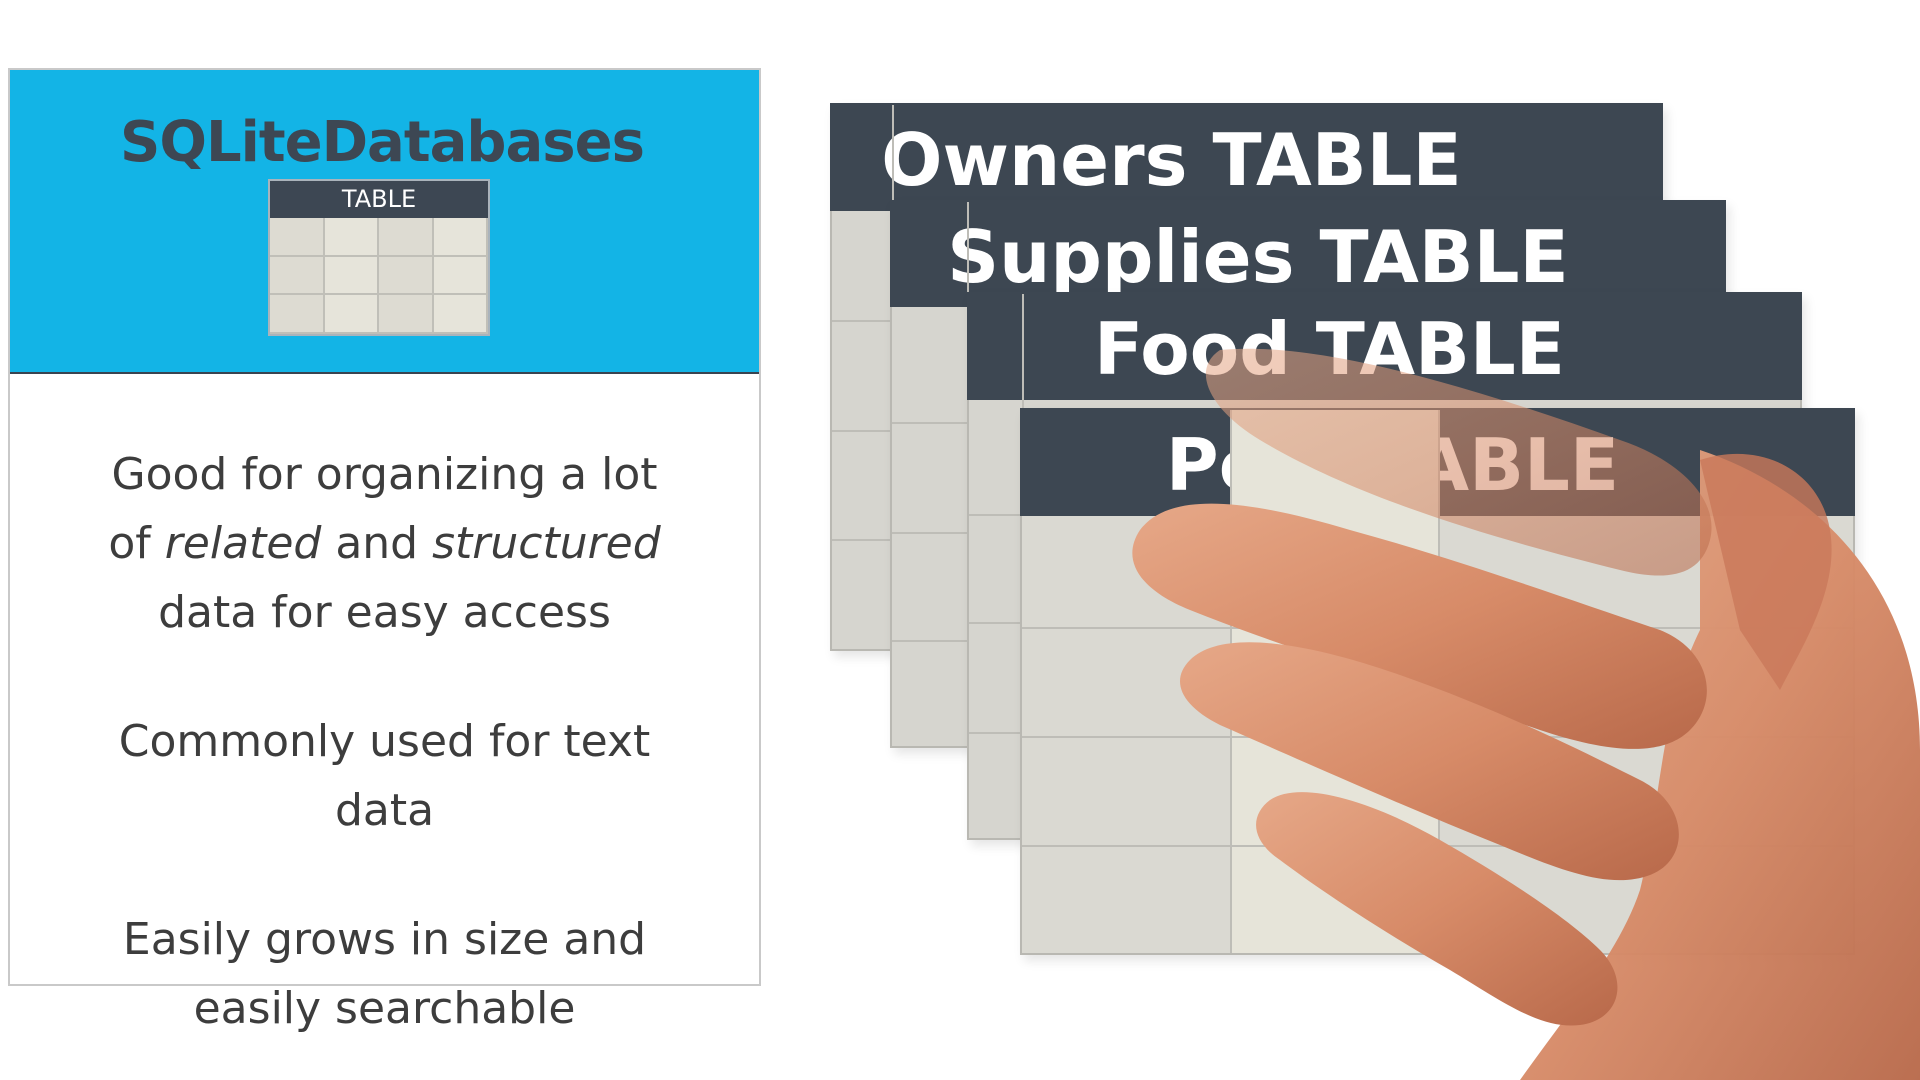 This screenshot has width=1920, height=1080. Describe the element at coordinates (382, 142) in the screenshot. I see `card-title: SQLiteDatabases` at that location.